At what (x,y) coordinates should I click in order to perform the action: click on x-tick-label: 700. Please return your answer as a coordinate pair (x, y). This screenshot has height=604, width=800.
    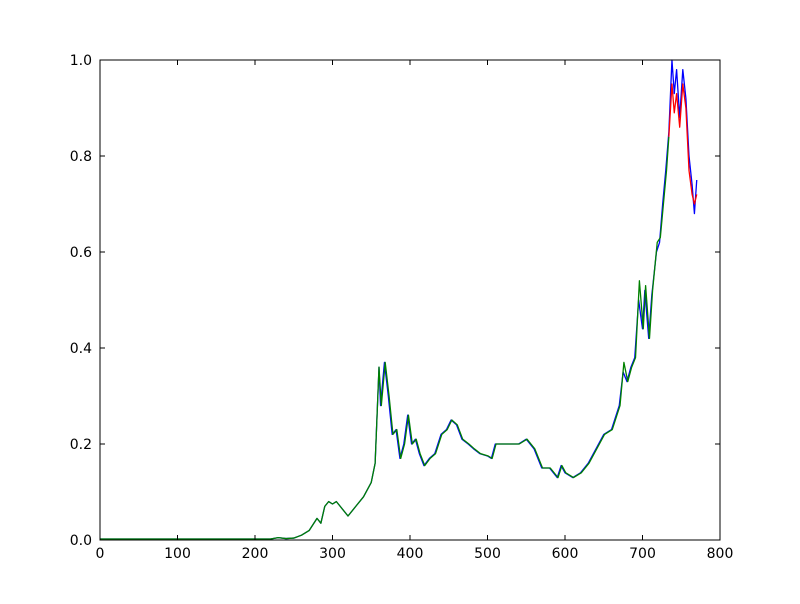
    Looking at the image, I should click on (642, 554).